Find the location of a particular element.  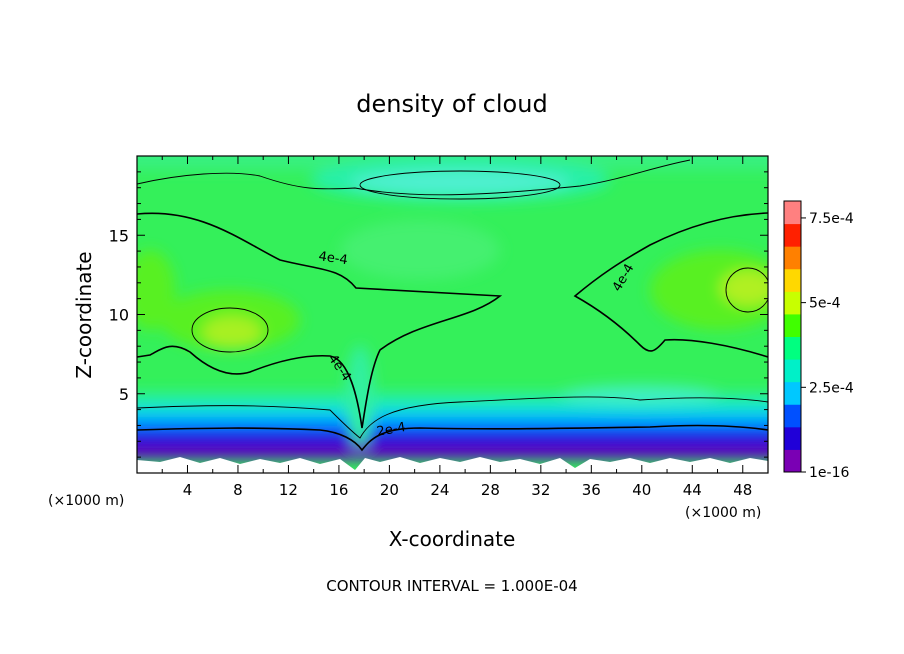

x-tick-label: 8 is located at coordinates (238, 490).